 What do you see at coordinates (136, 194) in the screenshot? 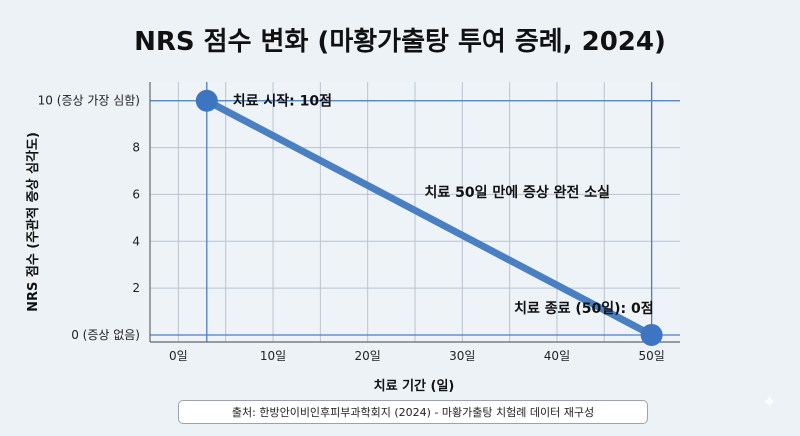
I see `y-tick-label: 6` at bounding box center [136, 194].